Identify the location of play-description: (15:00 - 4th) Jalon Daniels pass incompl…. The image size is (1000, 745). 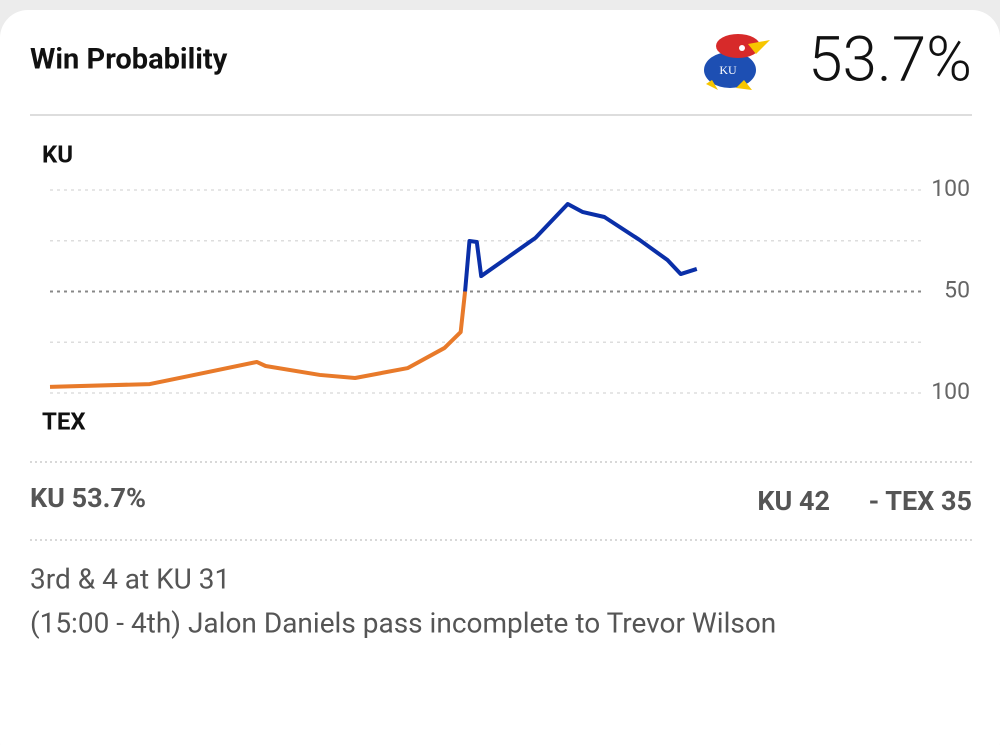
(403, 622).